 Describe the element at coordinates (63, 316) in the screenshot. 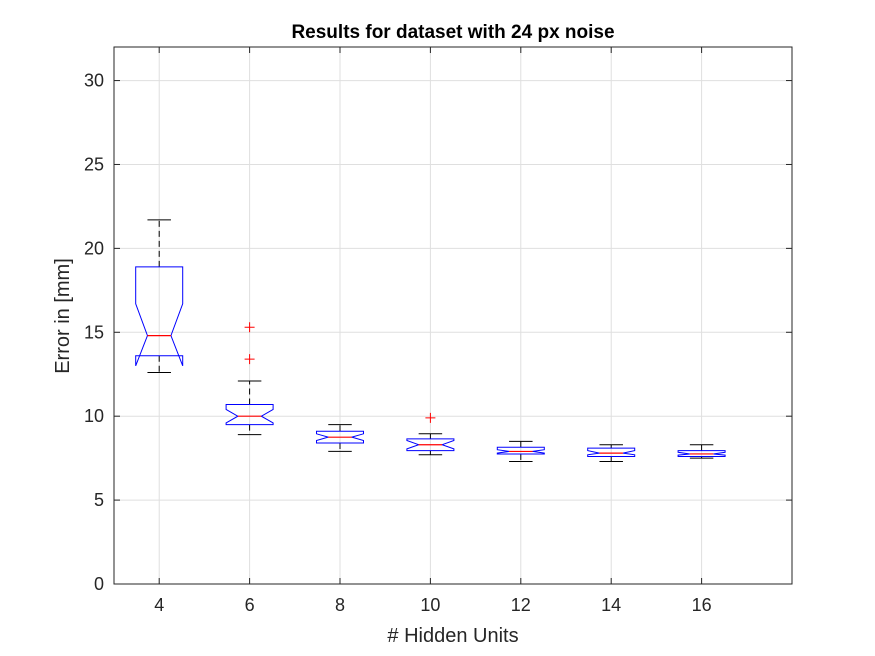

I see `y-axis-label: Error in [mm]` at that location.